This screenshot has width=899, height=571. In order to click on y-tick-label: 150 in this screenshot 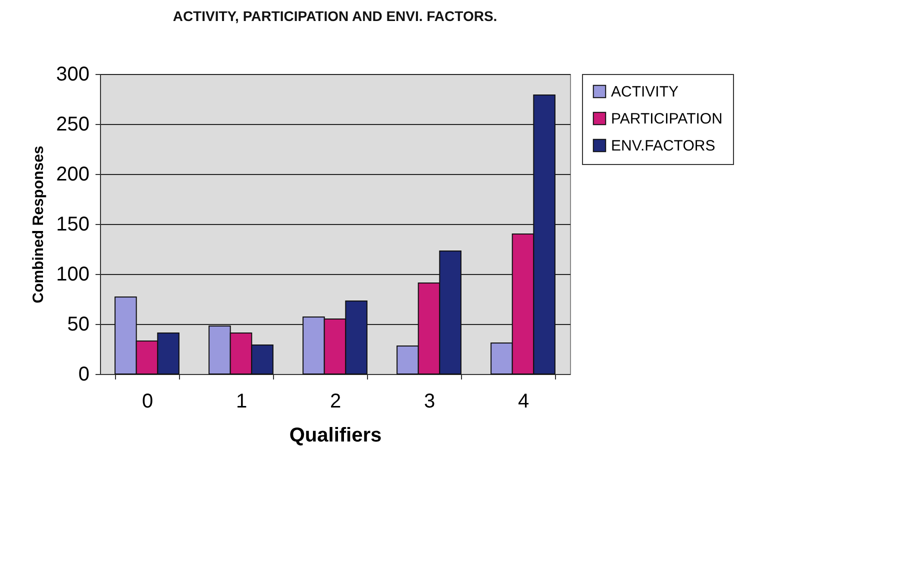, I will do `click(73, 225)`.